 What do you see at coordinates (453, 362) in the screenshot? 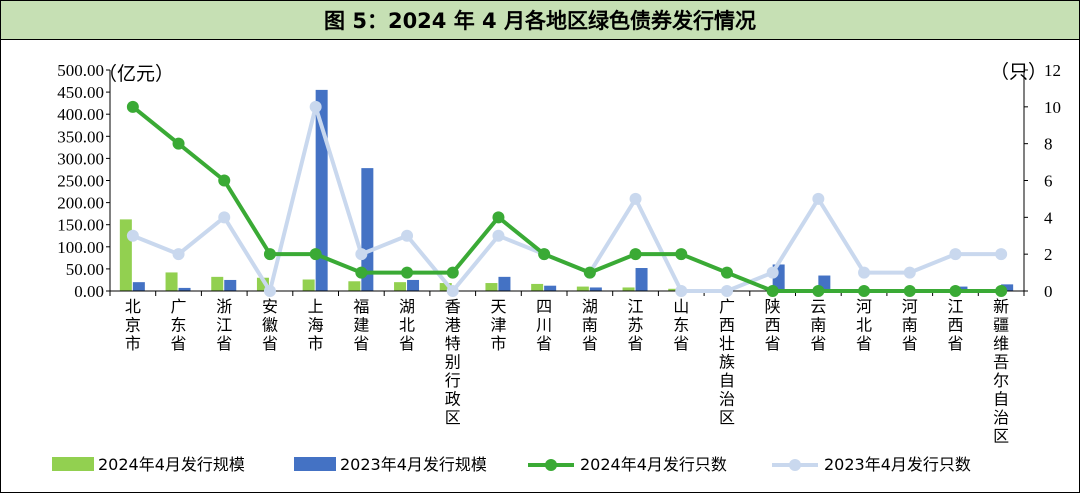
I see `x-tick-label: 香港特别行政区` at bounding box center [453, 362].